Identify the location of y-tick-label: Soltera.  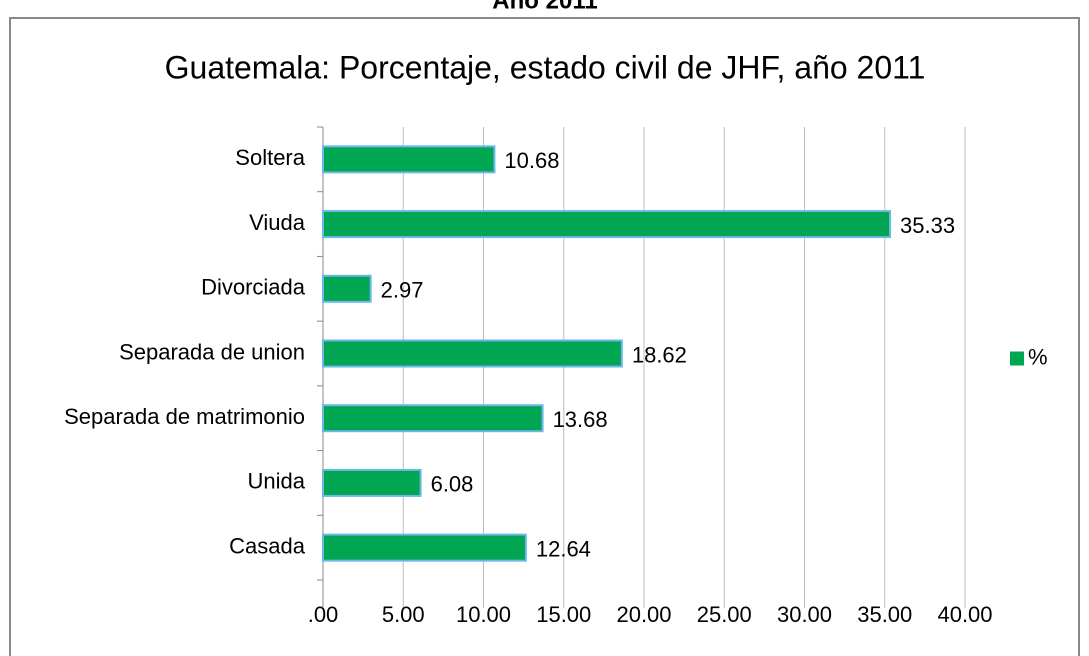
(270, 157).